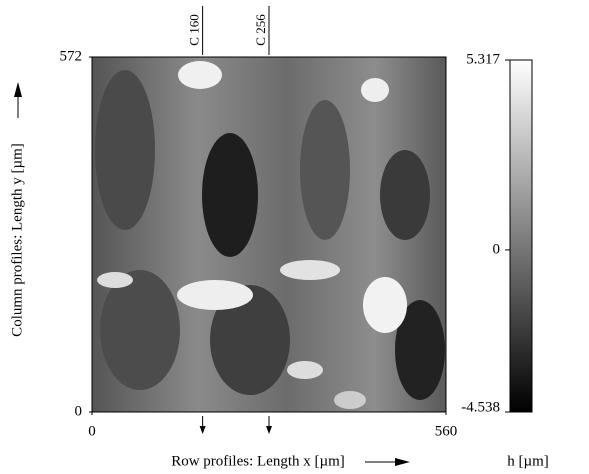 The width and height of the screenshot is (589, 474). What do you see at coordinates (79, 411) in the screenshot?
I see `y-tick-label: 0` at bounding box center [79, 411].